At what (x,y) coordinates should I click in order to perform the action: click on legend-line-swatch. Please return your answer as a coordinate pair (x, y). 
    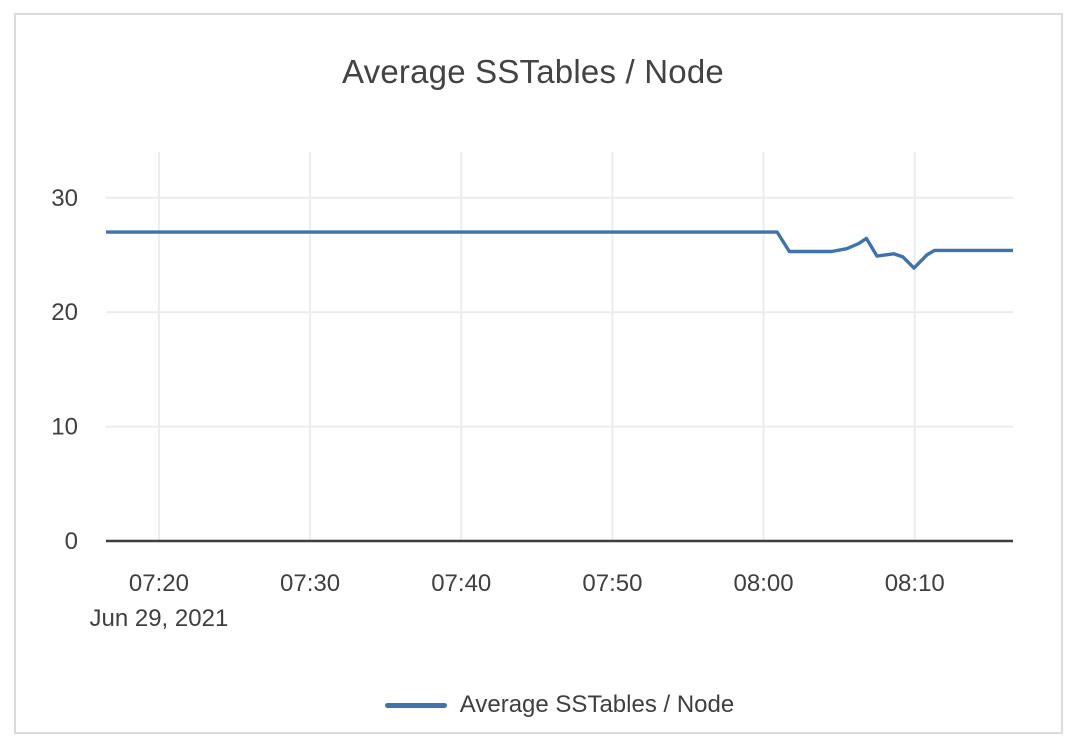
    Looking at the image, I should click on (415, 705).